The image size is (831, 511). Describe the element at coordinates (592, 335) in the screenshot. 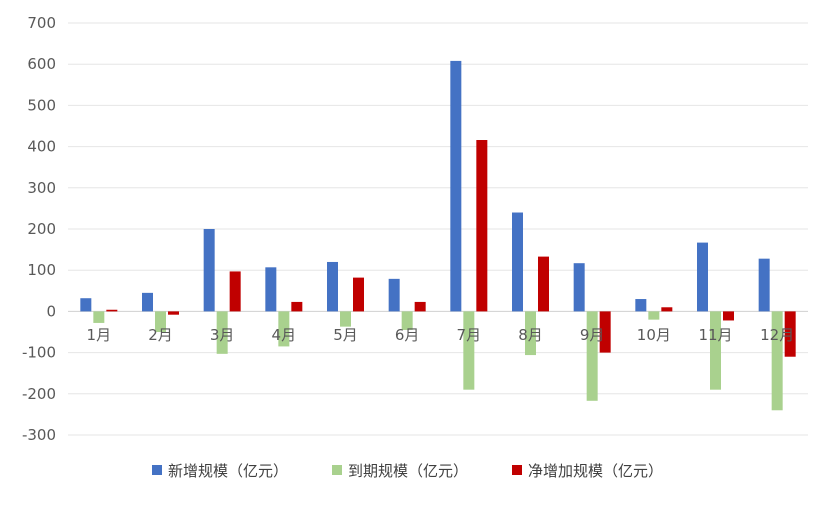

I see `x-category-label: 9月` at that location.